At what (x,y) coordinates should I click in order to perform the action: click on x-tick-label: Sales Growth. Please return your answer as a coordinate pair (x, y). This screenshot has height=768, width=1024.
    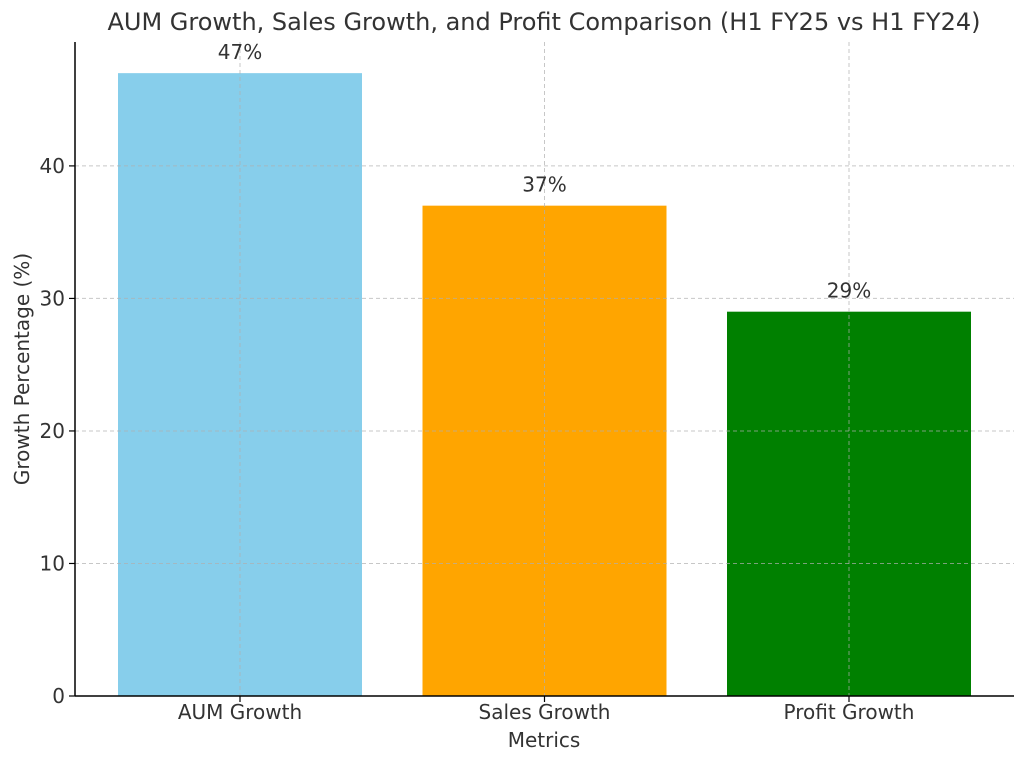
    Looking at the image, I should click on (545, 712).